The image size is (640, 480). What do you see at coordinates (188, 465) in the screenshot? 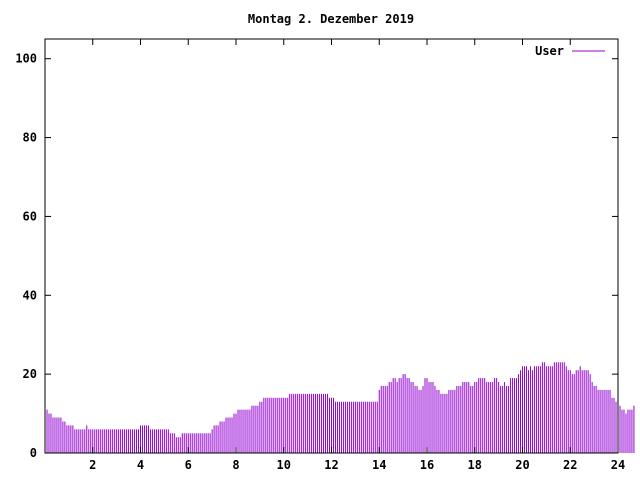
I see `x-tick-label: 6` at bounding box center [188, 465].